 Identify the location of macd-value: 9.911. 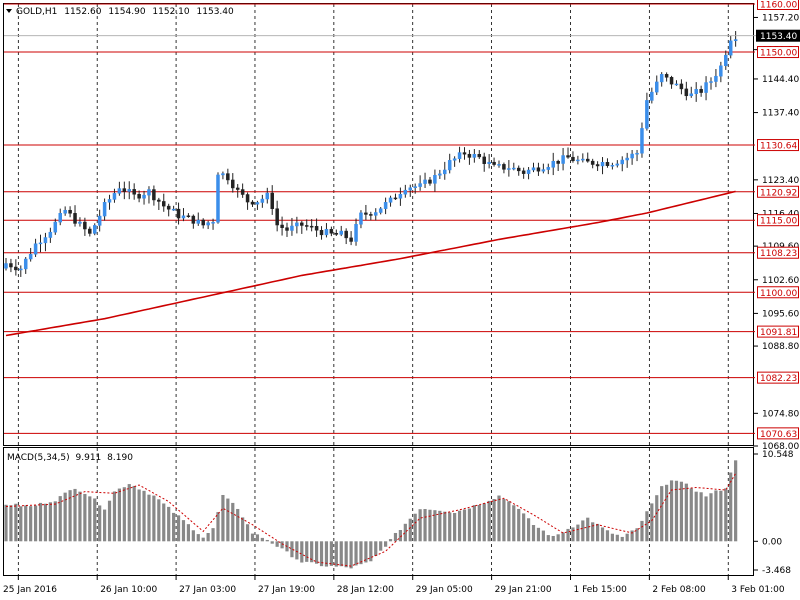
(89, 458).